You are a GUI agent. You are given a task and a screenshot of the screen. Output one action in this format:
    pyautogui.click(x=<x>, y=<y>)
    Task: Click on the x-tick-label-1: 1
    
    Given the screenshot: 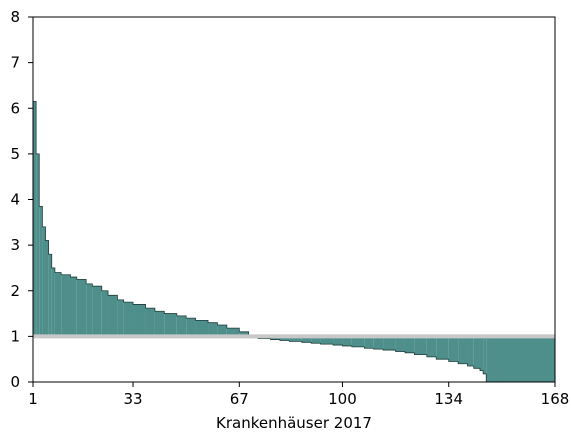 What is the action you would take?
    pyautogui.click(x=33, y=399)
    